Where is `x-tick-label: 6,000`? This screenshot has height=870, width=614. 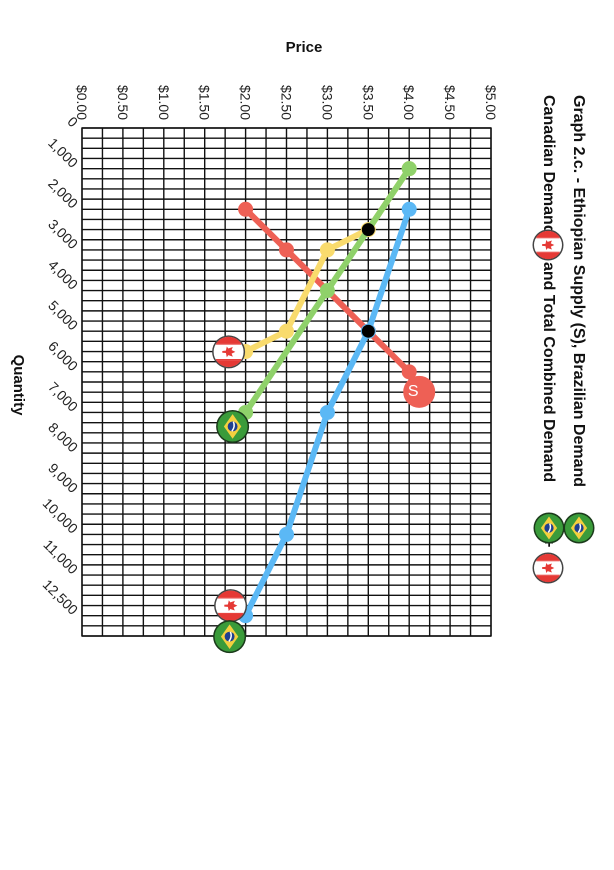 x-tick-label: 6,000 is located at coordinates (63, 356).